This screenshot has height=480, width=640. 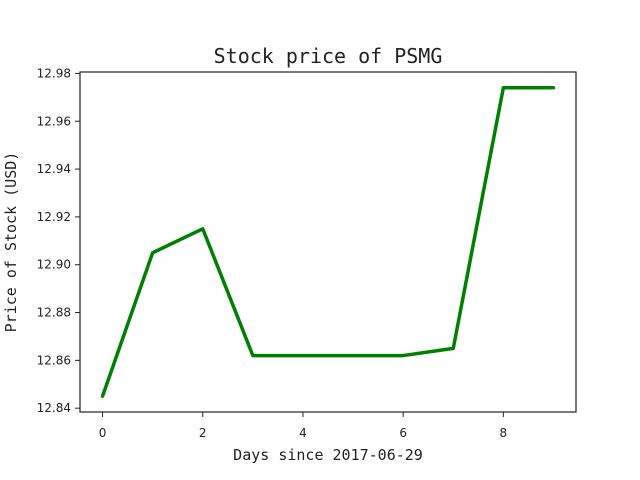 I want to click on y-tick-label: 12.92, so click(x=54, y=217).